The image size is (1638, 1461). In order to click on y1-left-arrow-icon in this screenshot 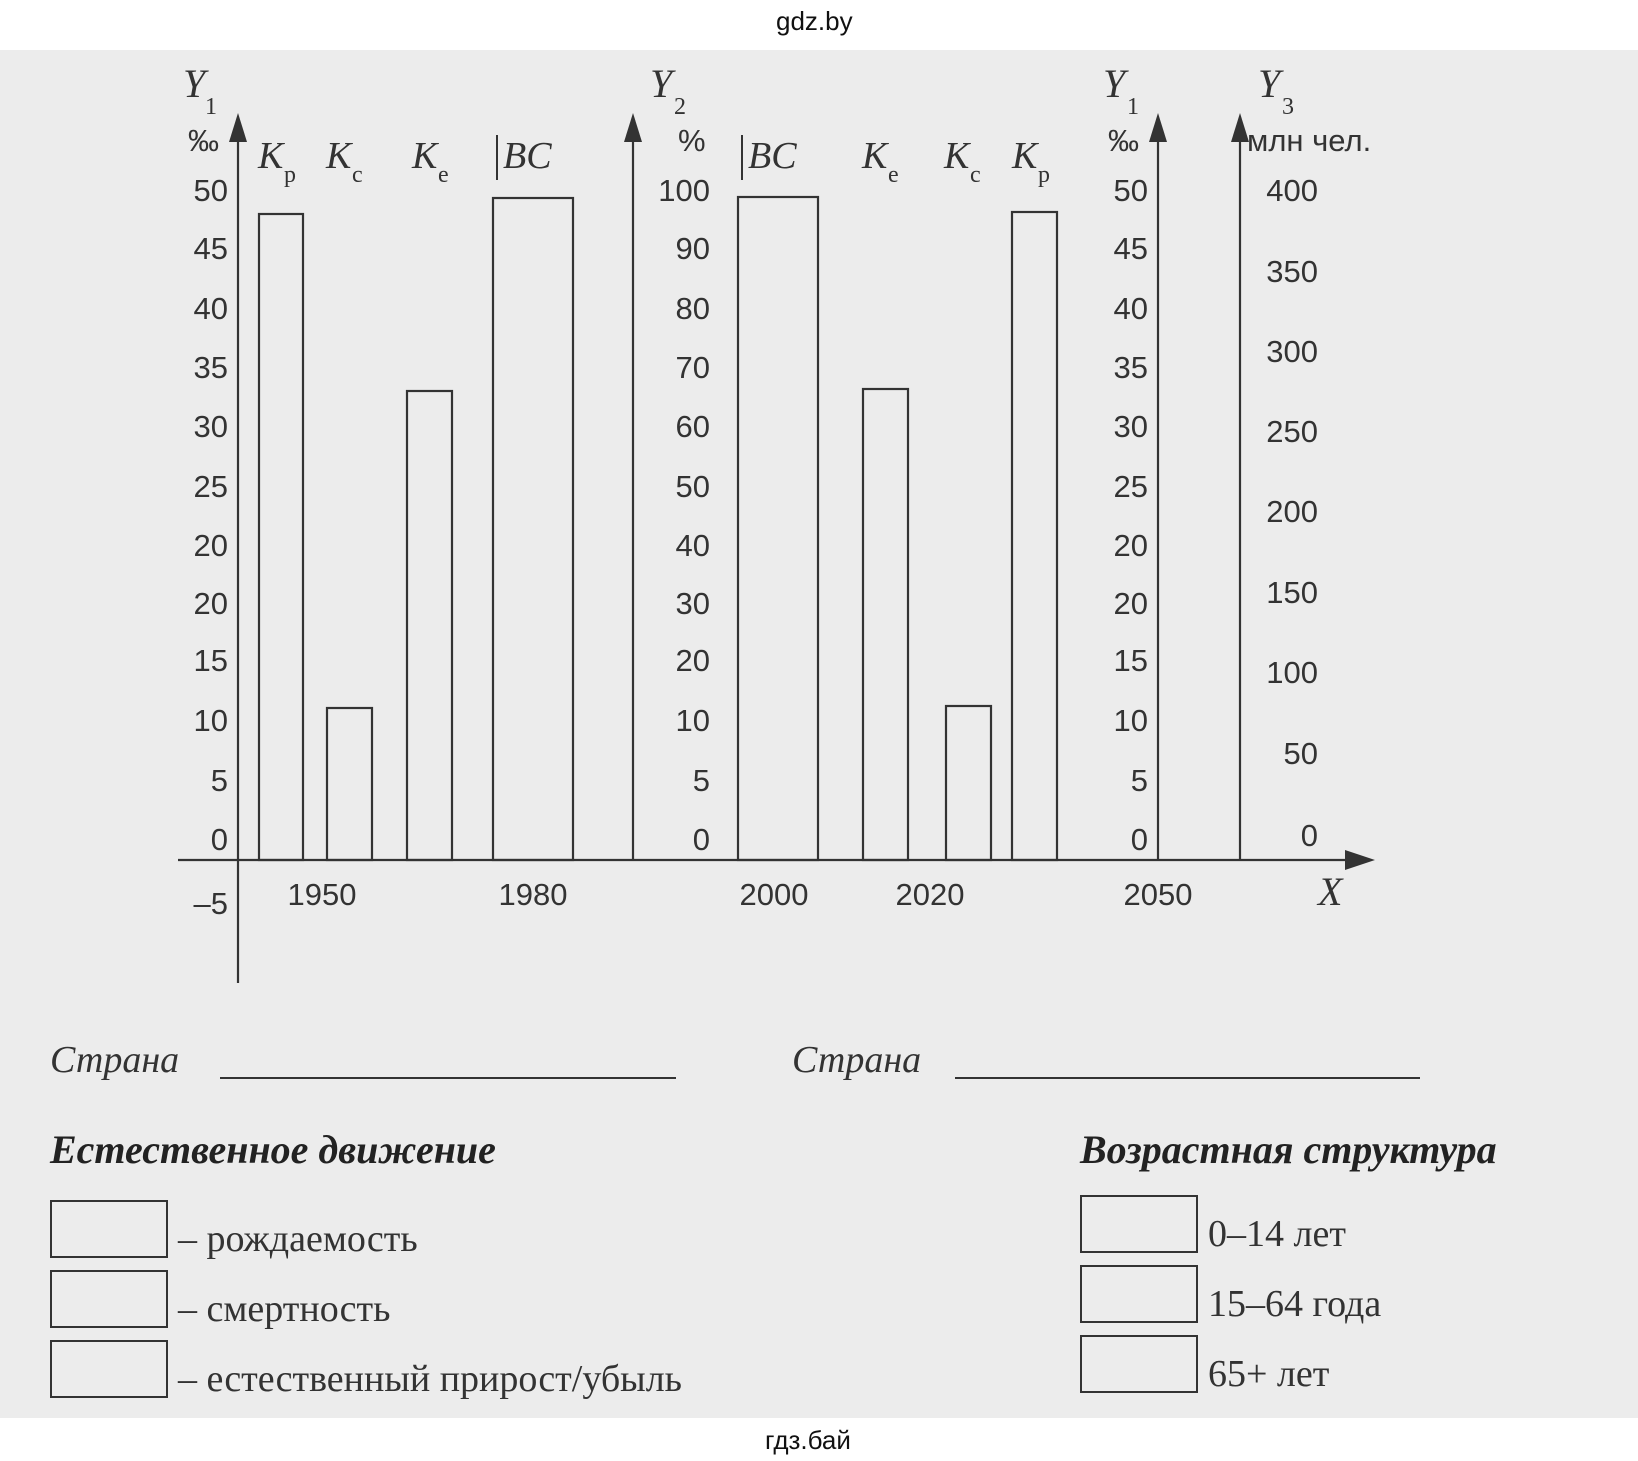, I will do `click(238, 127)`.